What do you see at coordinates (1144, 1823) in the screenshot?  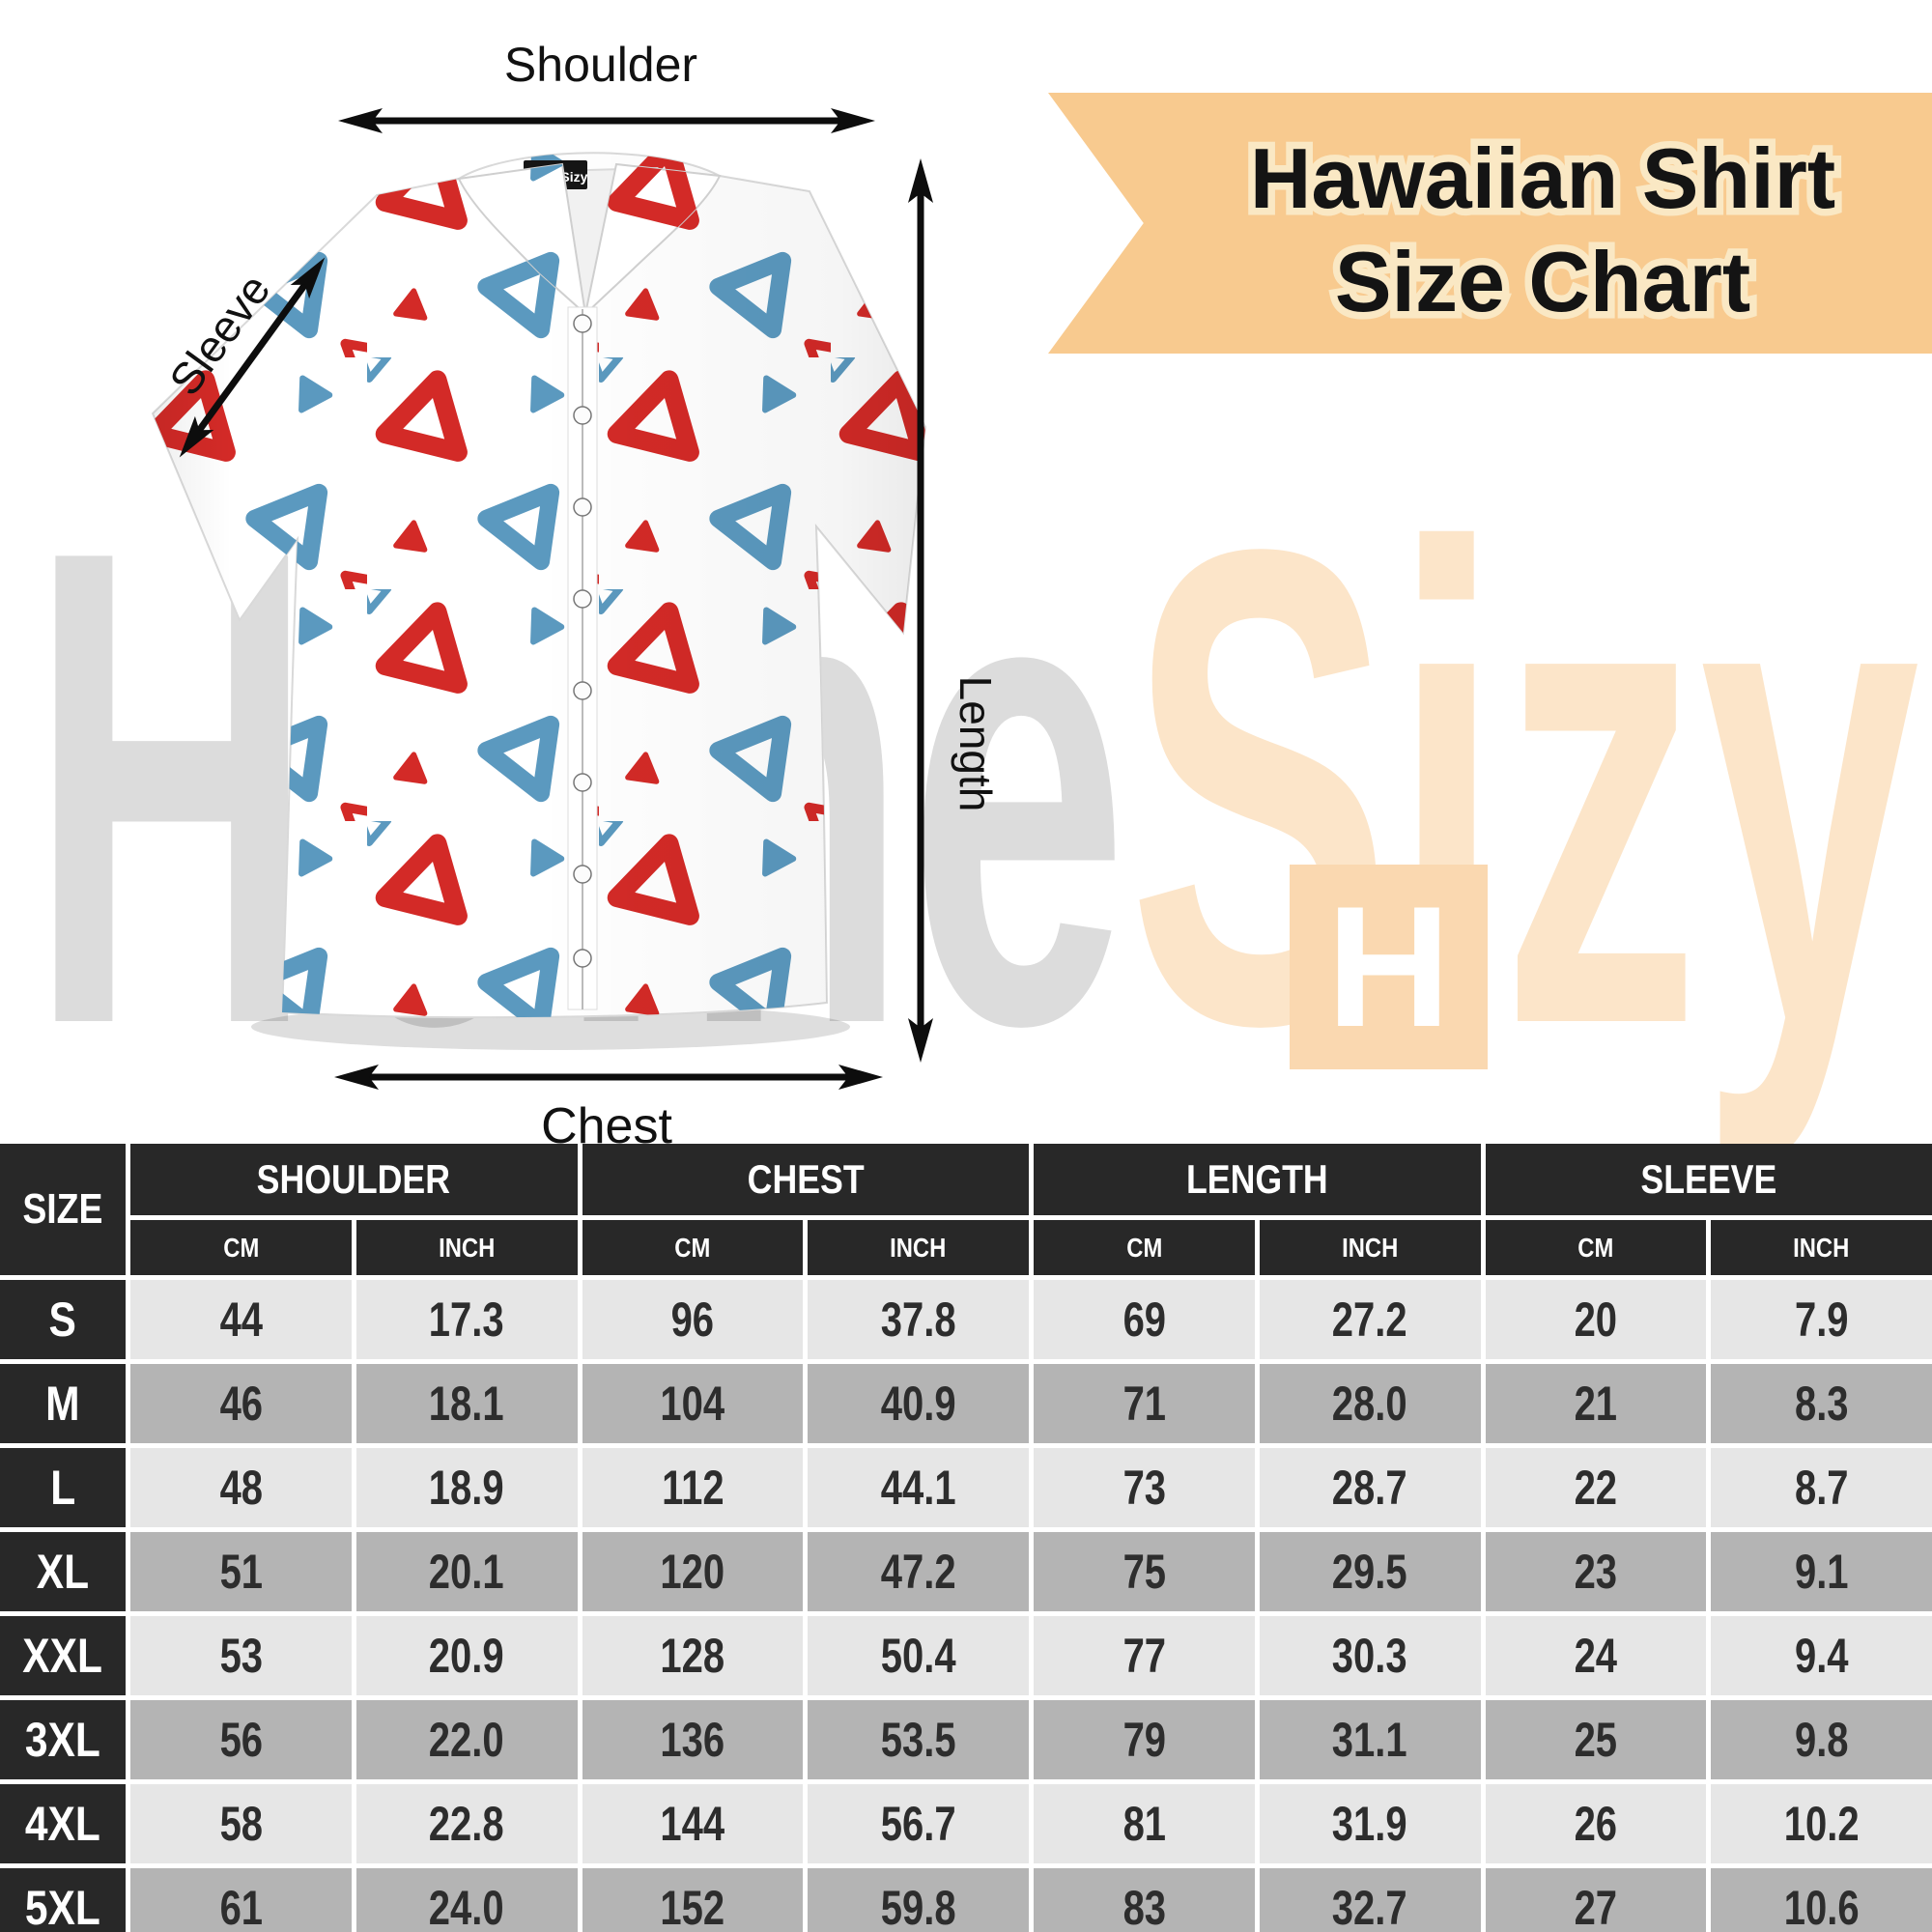 I see `value-cell: 81` at bounding box center [1144, 1823].